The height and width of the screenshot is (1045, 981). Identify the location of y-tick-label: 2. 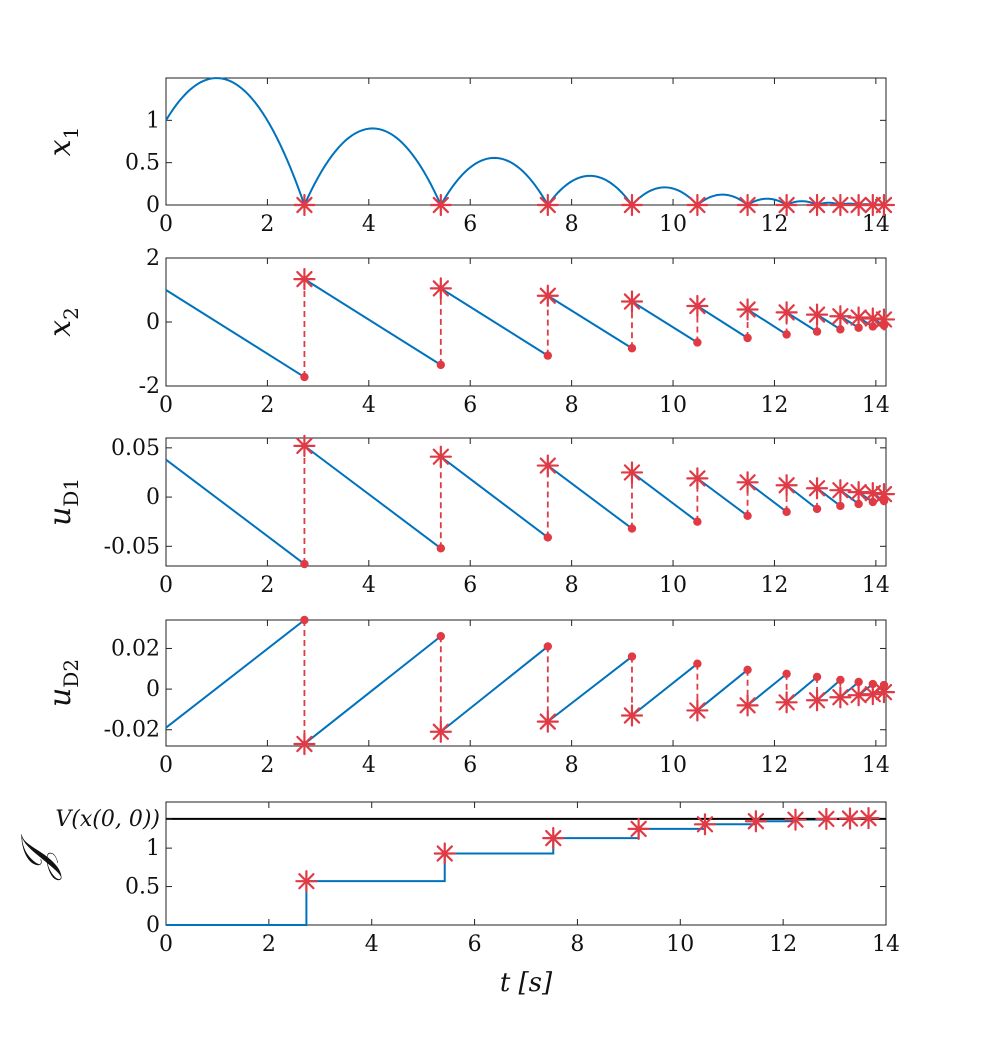
(153, 258).